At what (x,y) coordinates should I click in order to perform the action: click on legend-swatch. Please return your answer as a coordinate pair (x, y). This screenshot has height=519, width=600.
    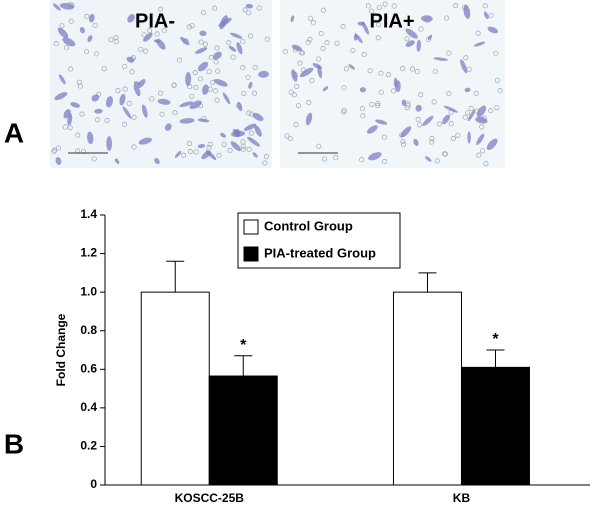
    Looking at the image, I should click on (251, 254).